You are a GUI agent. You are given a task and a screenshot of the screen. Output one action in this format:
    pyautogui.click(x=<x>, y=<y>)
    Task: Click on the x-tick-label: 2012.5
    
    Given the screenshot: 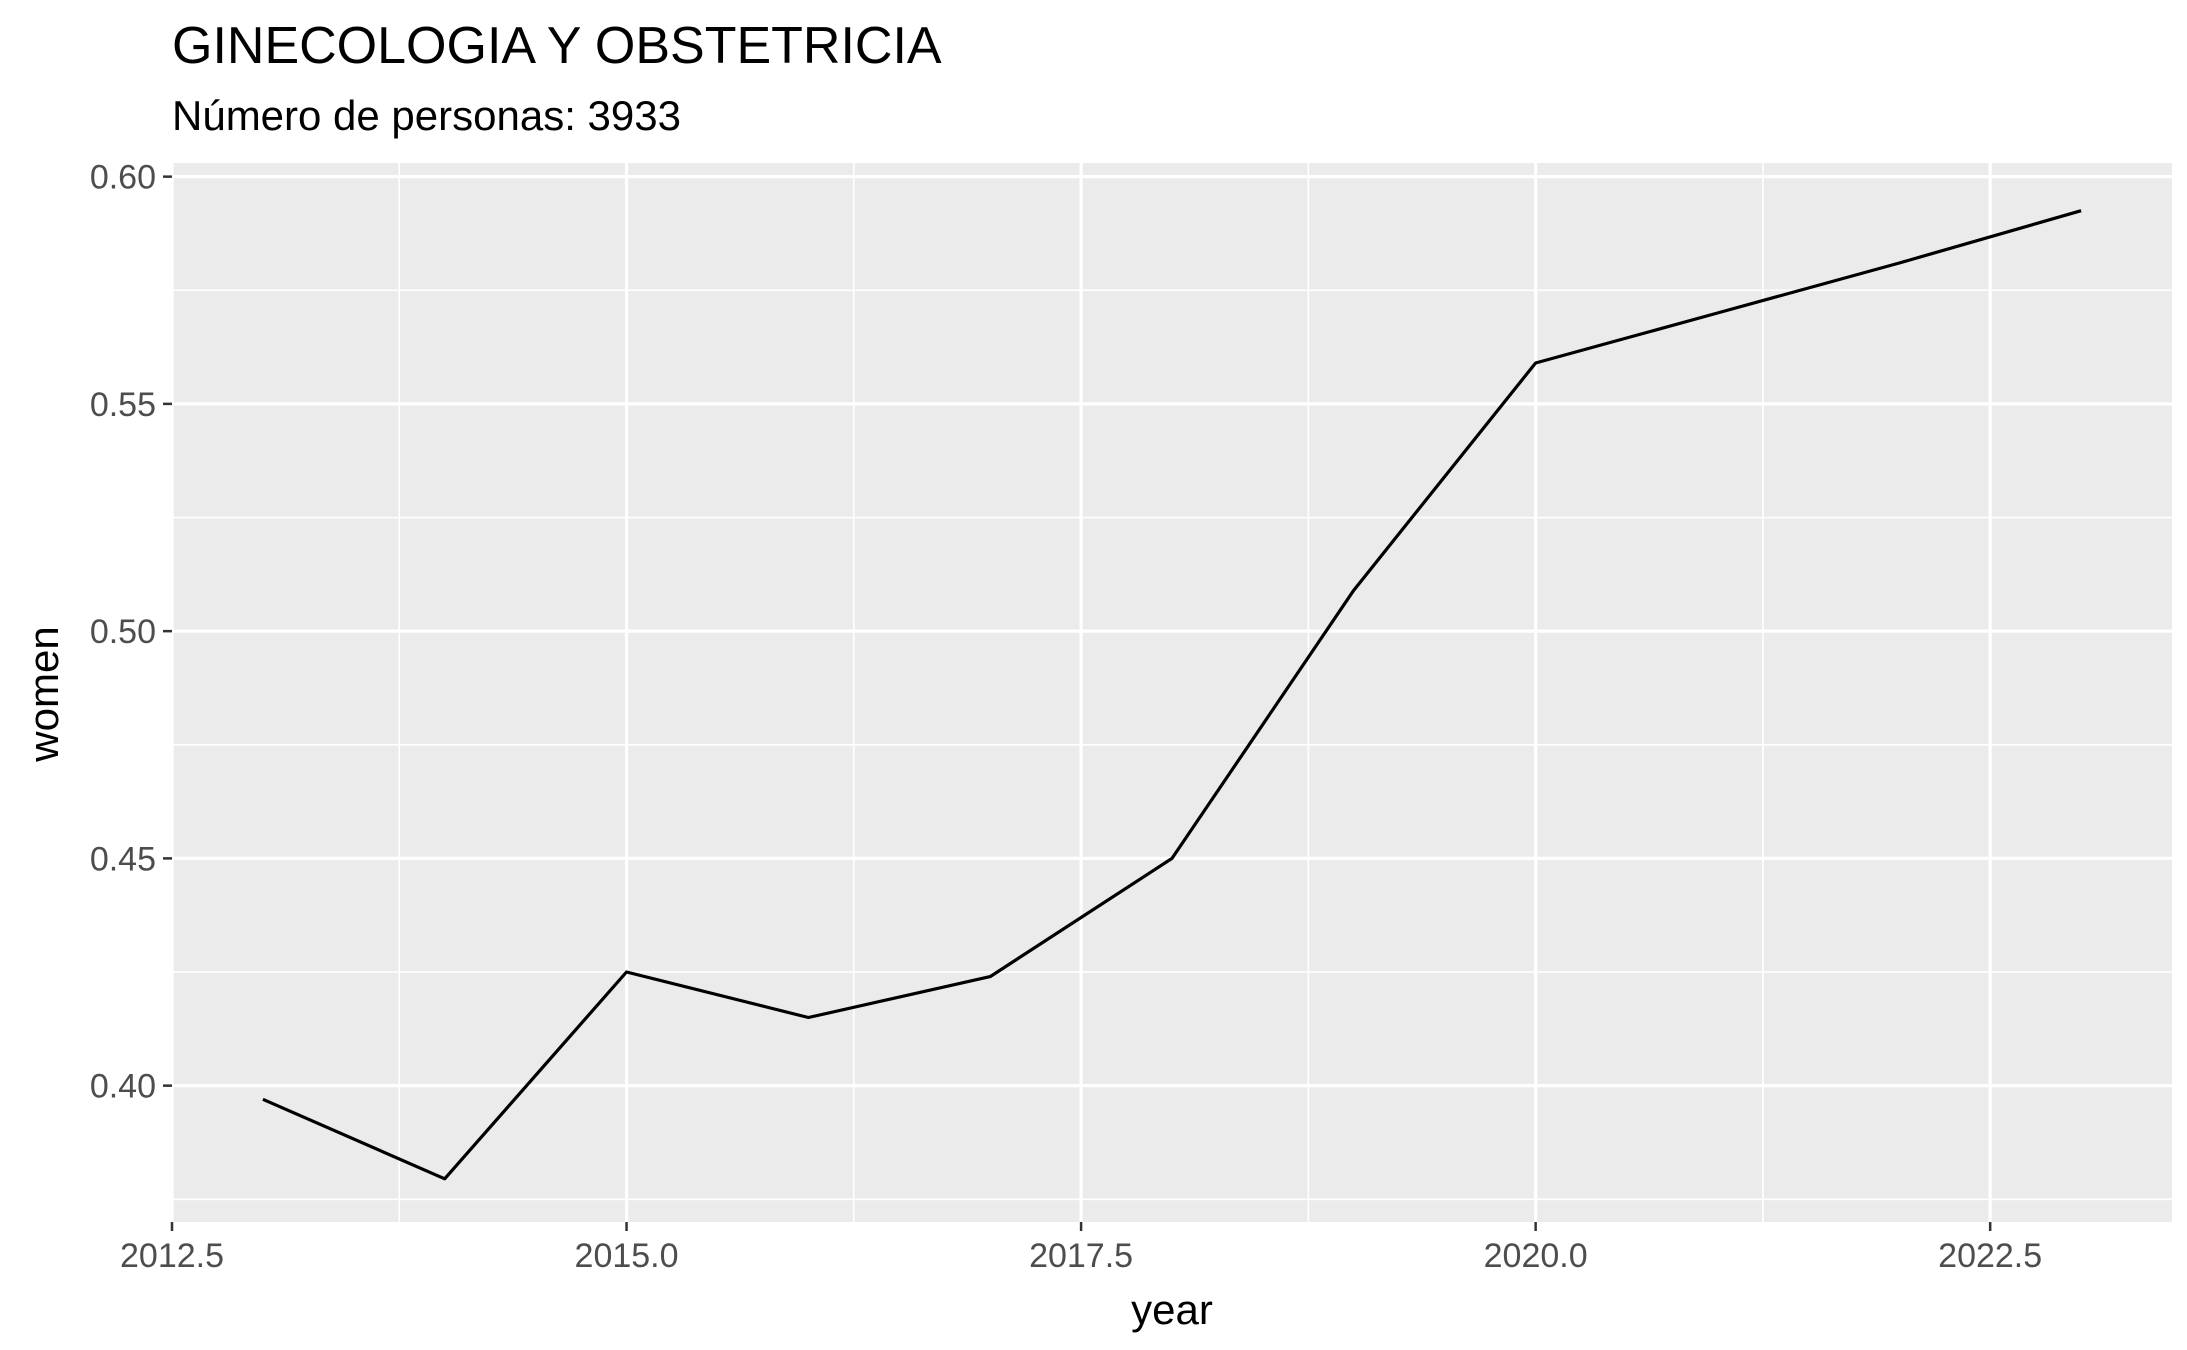 What is the action you would take?
    pyautogui.click(x=172, y=1256)
    